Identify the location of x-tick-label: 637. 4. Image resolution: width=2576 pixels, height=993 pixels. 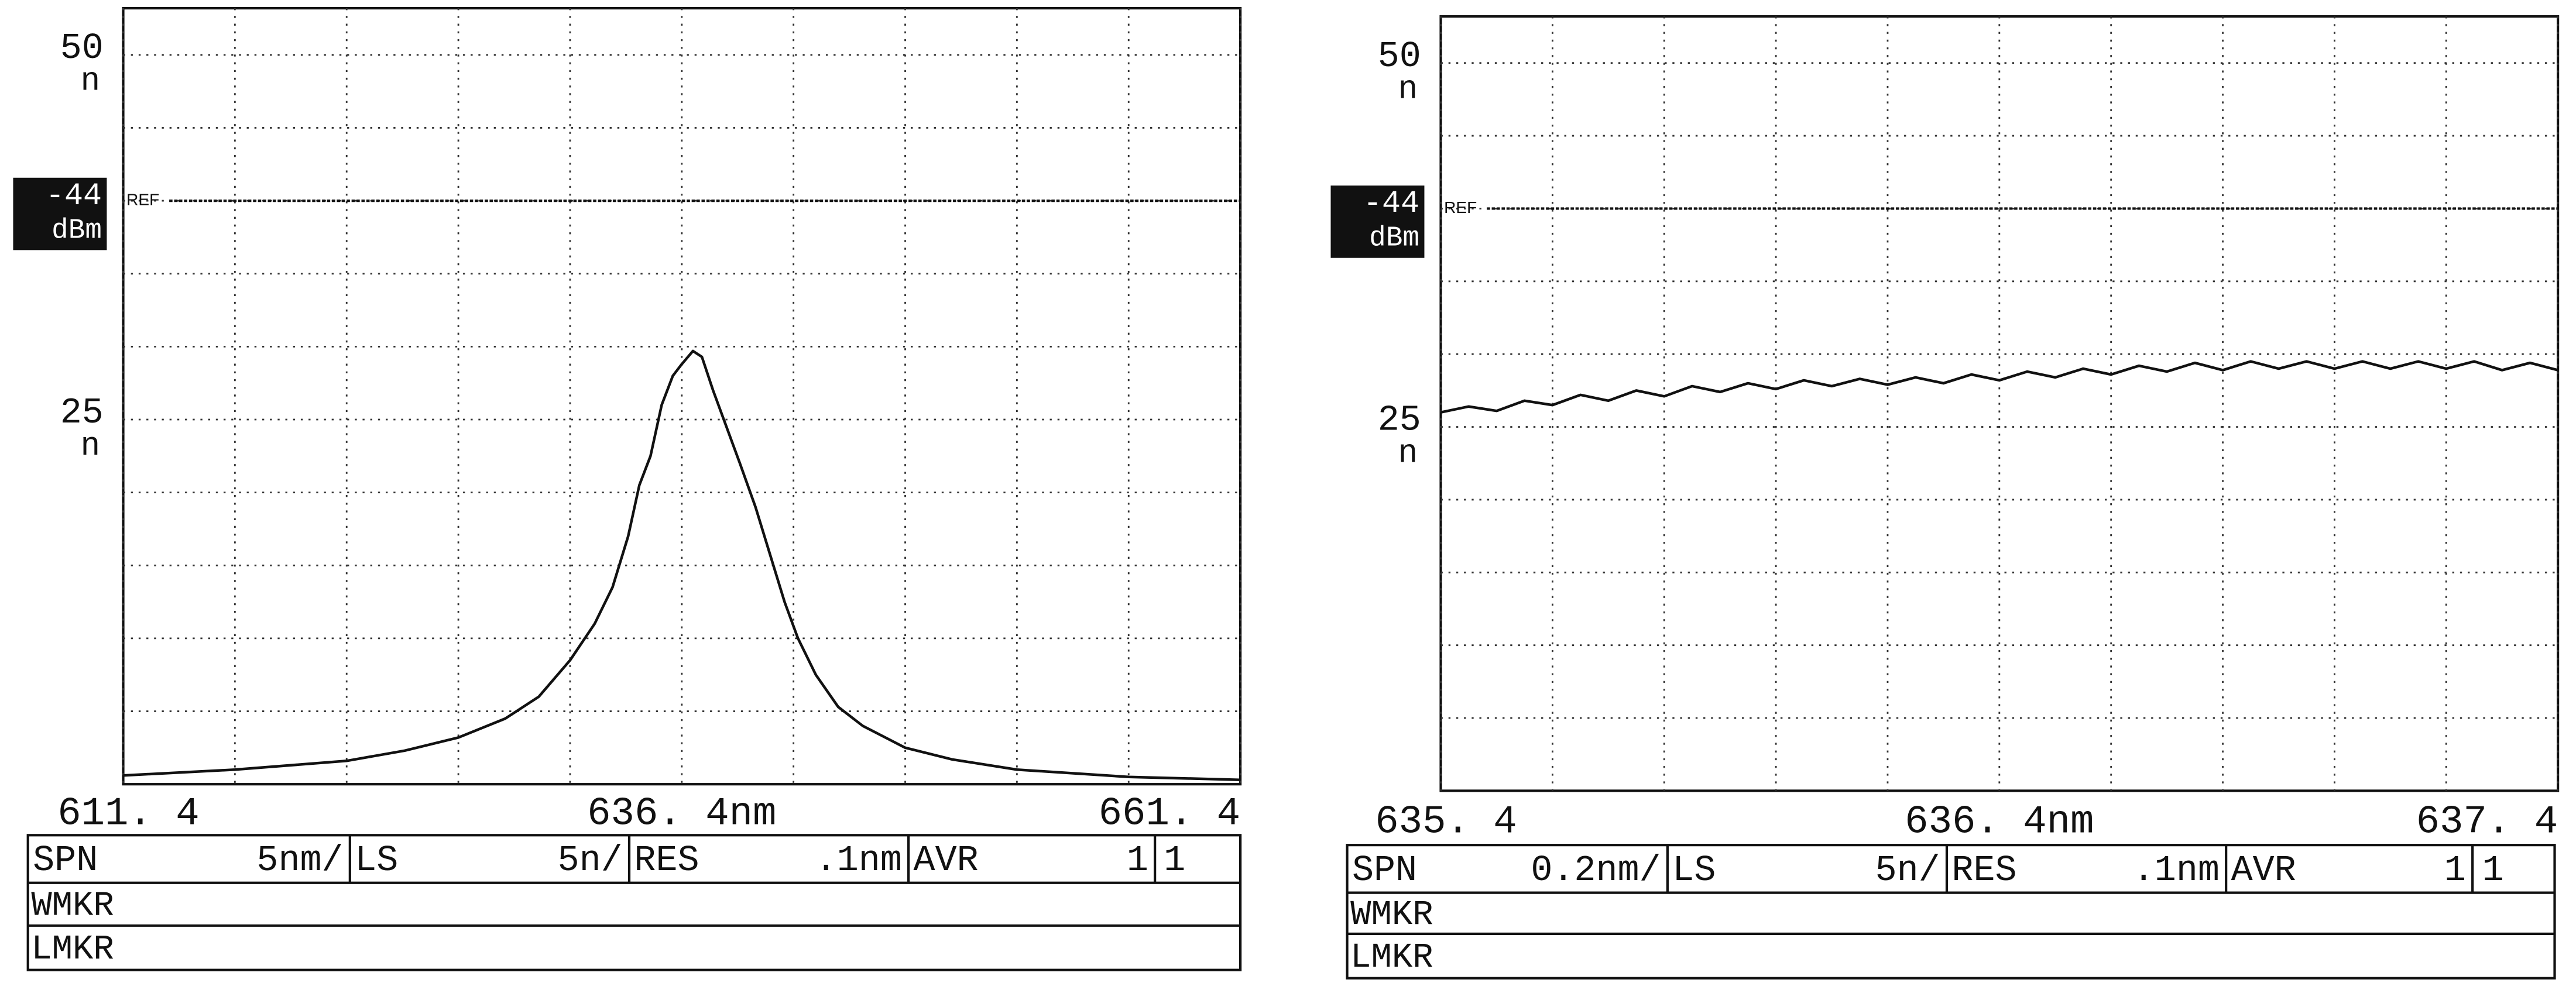
(2487, 822).